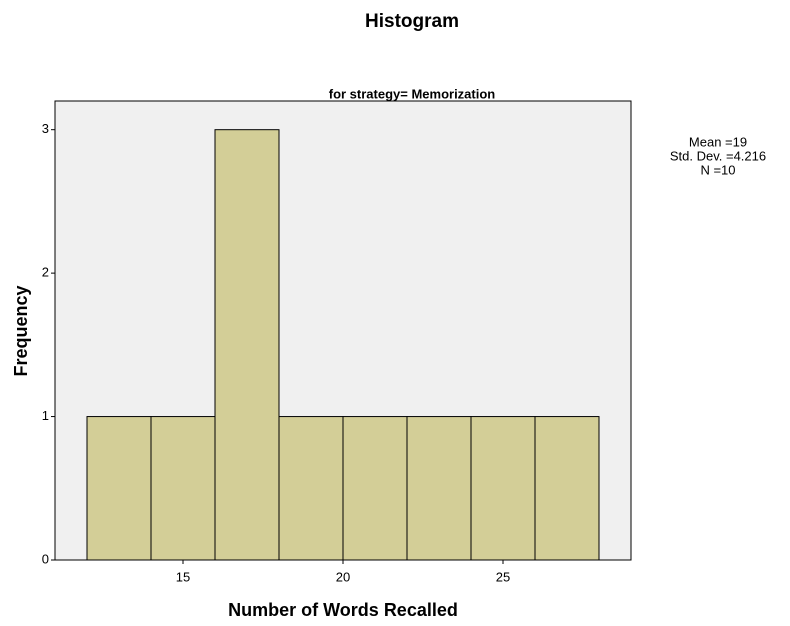  Describe the element at coordinates (45, 415) in the screenshot. I see `y-tick-label: 1` at that location.